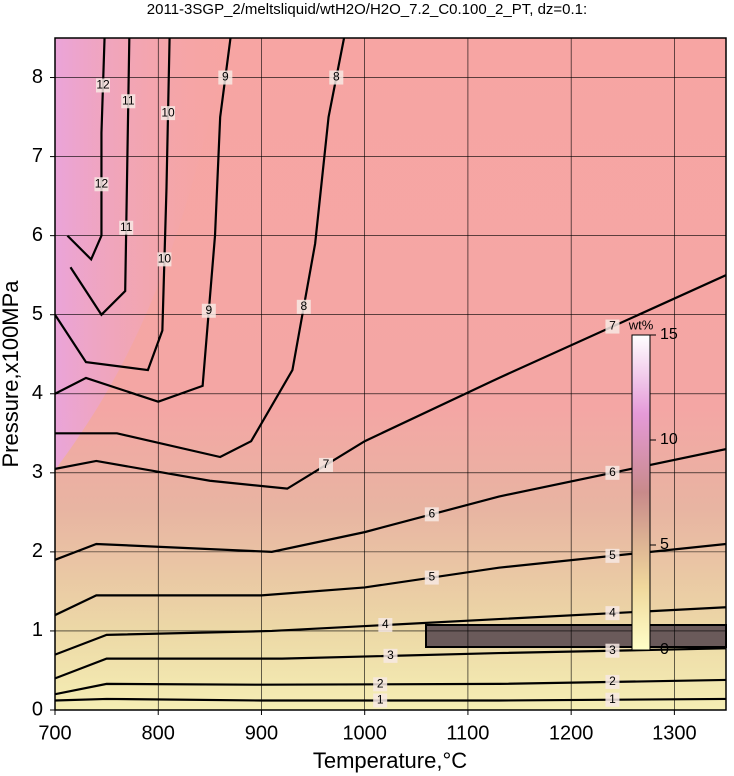 Image resolution: width=734 pixels, height=776 pixels. Describe the element at coordinates (467, 733) in the screenshot. I see `x-tick-label: 1100` at that location.